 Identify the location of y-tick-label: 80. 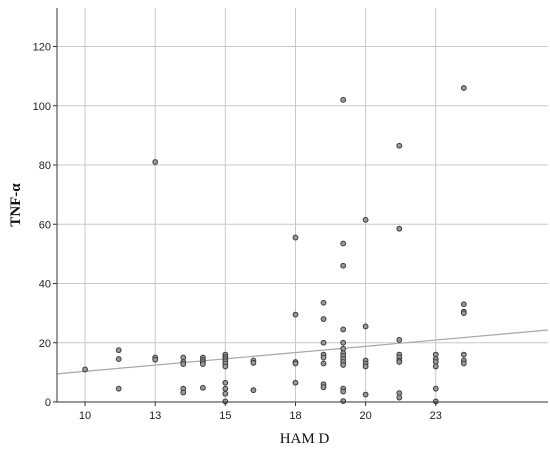
(45, 166).